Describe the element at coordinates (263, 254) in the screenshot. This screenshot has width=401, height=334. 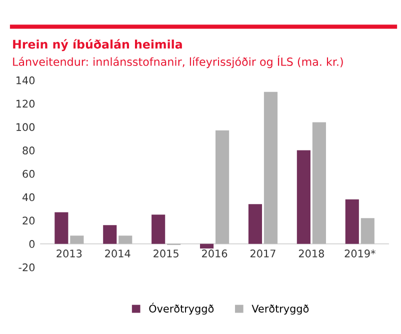
I see `x-tick-label: 2017` at that location.